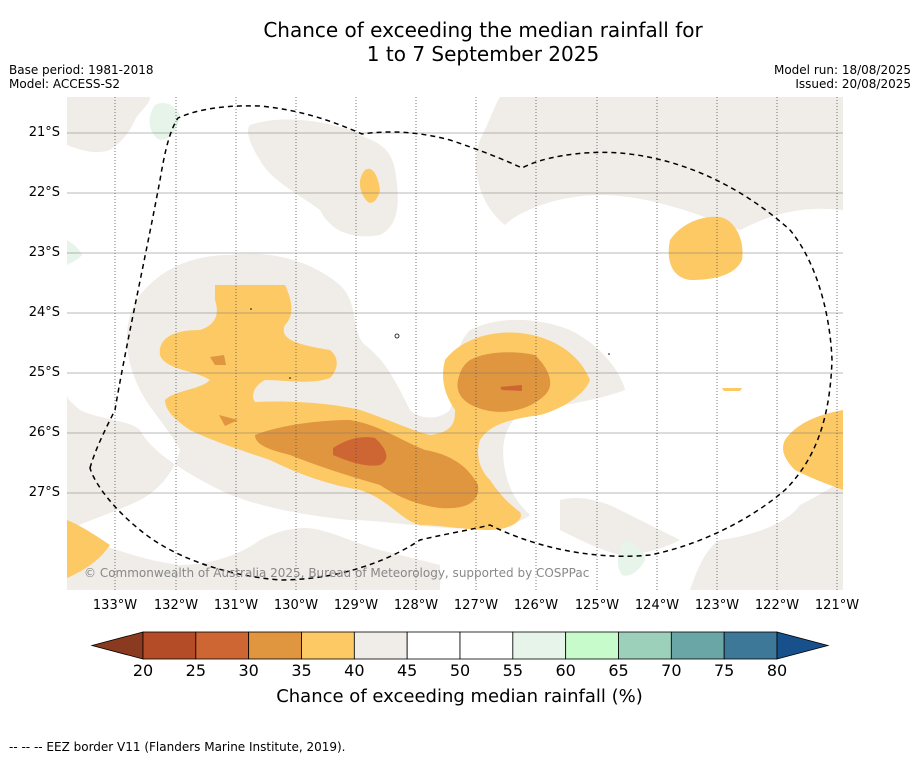 The width and height of the screenshot is (919, 758). I want to click on meta-right: Model run: 18/08/2025 Issued: 20/08/2025, so click(842, 77).